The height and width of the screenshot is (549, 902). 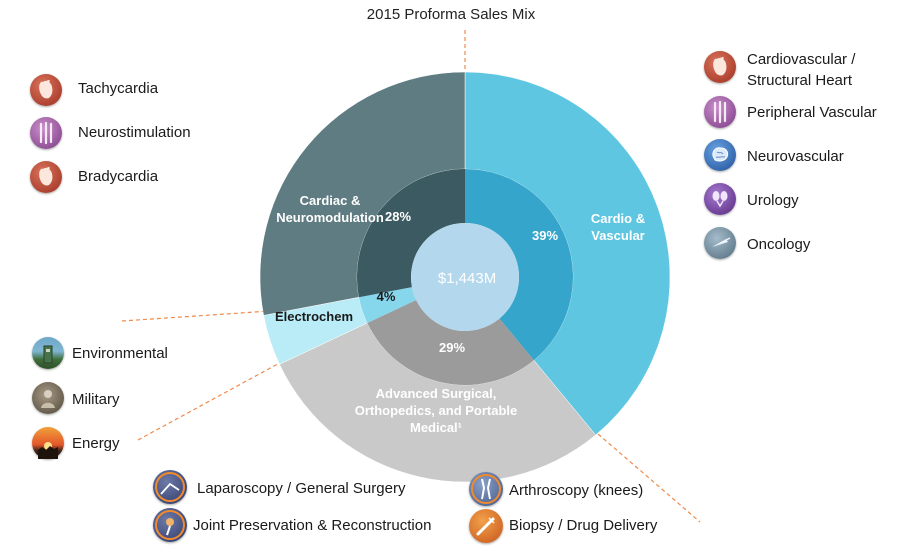 What do you see at coordinates (779, 244) in the screenshot?
I see `legend-oncology: Oncology` at bounding box center [779, 244].